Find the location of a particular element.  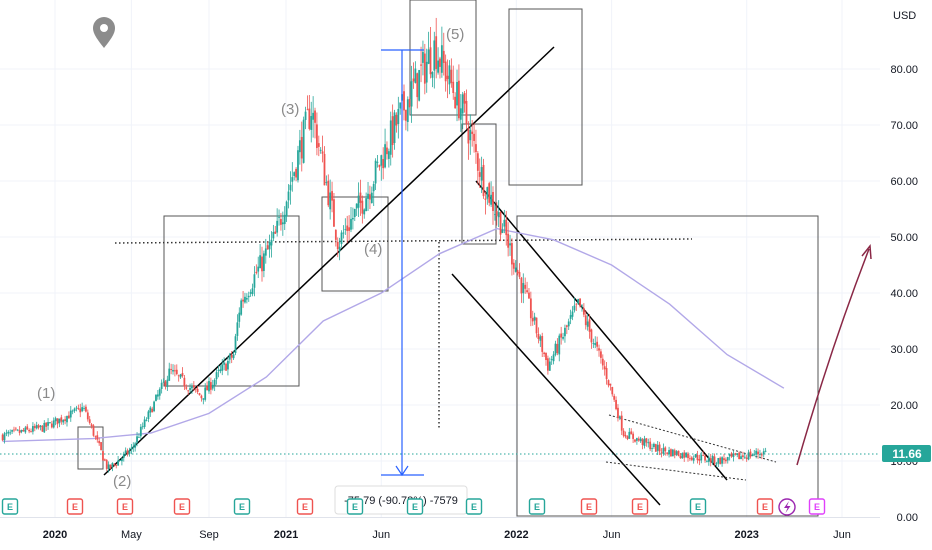

measure-arrowhead is located at coordinates (402, 471).